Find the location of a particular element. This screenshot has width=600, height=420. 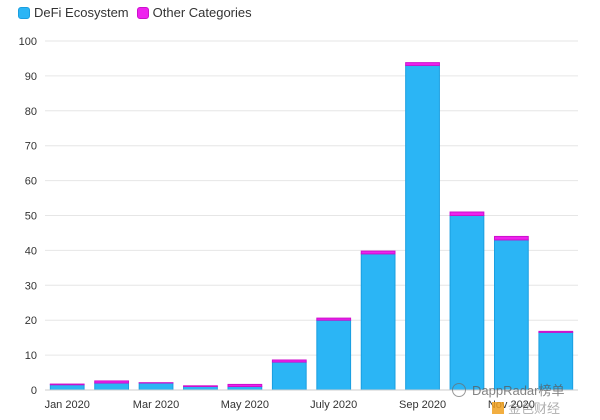

watermark-text: DappRadar榜单 is located at coordinates (518, 390).